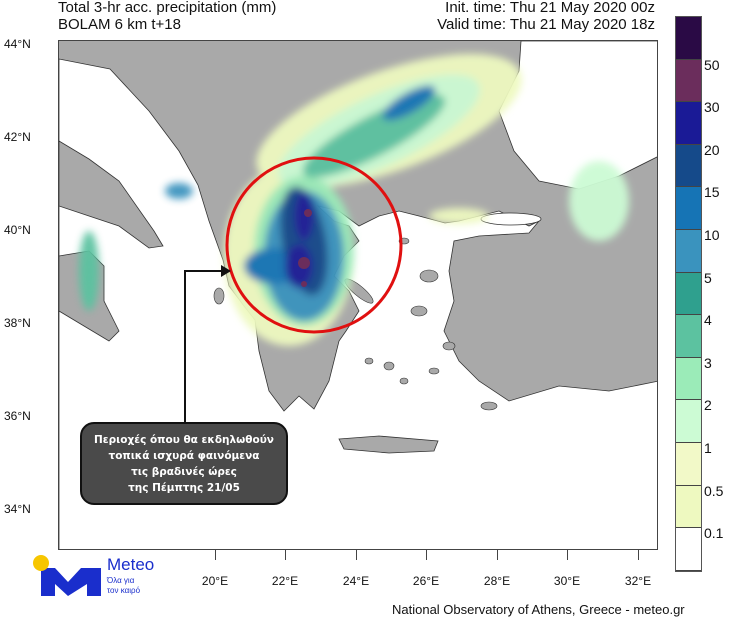  Describe the element at coordinates (567, 581) in the screenshot. I see `lon-label: 30°E` at that location.